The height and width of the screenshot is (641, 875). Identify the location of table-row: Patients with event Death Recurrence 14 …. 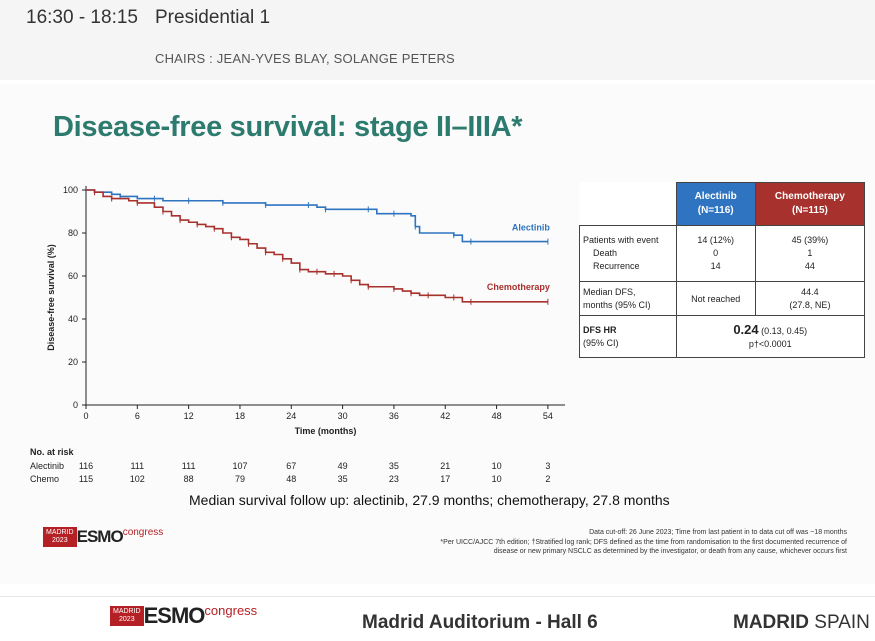
(722, 253).